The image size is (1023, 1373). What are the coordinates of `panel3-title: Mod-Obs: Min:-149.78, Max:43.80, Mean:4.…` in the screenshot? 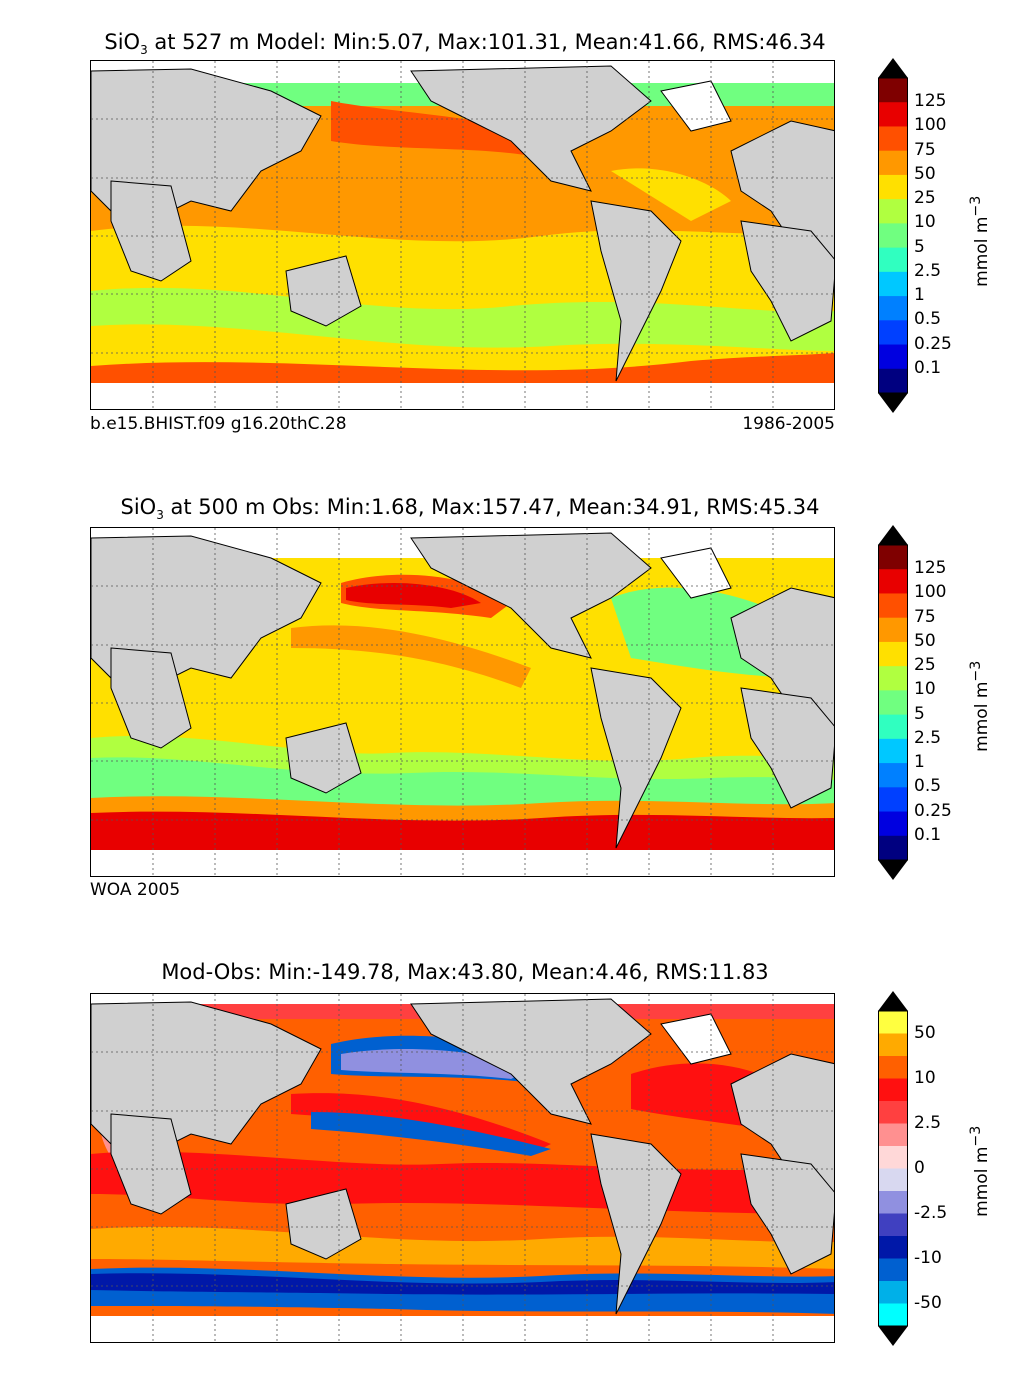 It's located at (465, 972).